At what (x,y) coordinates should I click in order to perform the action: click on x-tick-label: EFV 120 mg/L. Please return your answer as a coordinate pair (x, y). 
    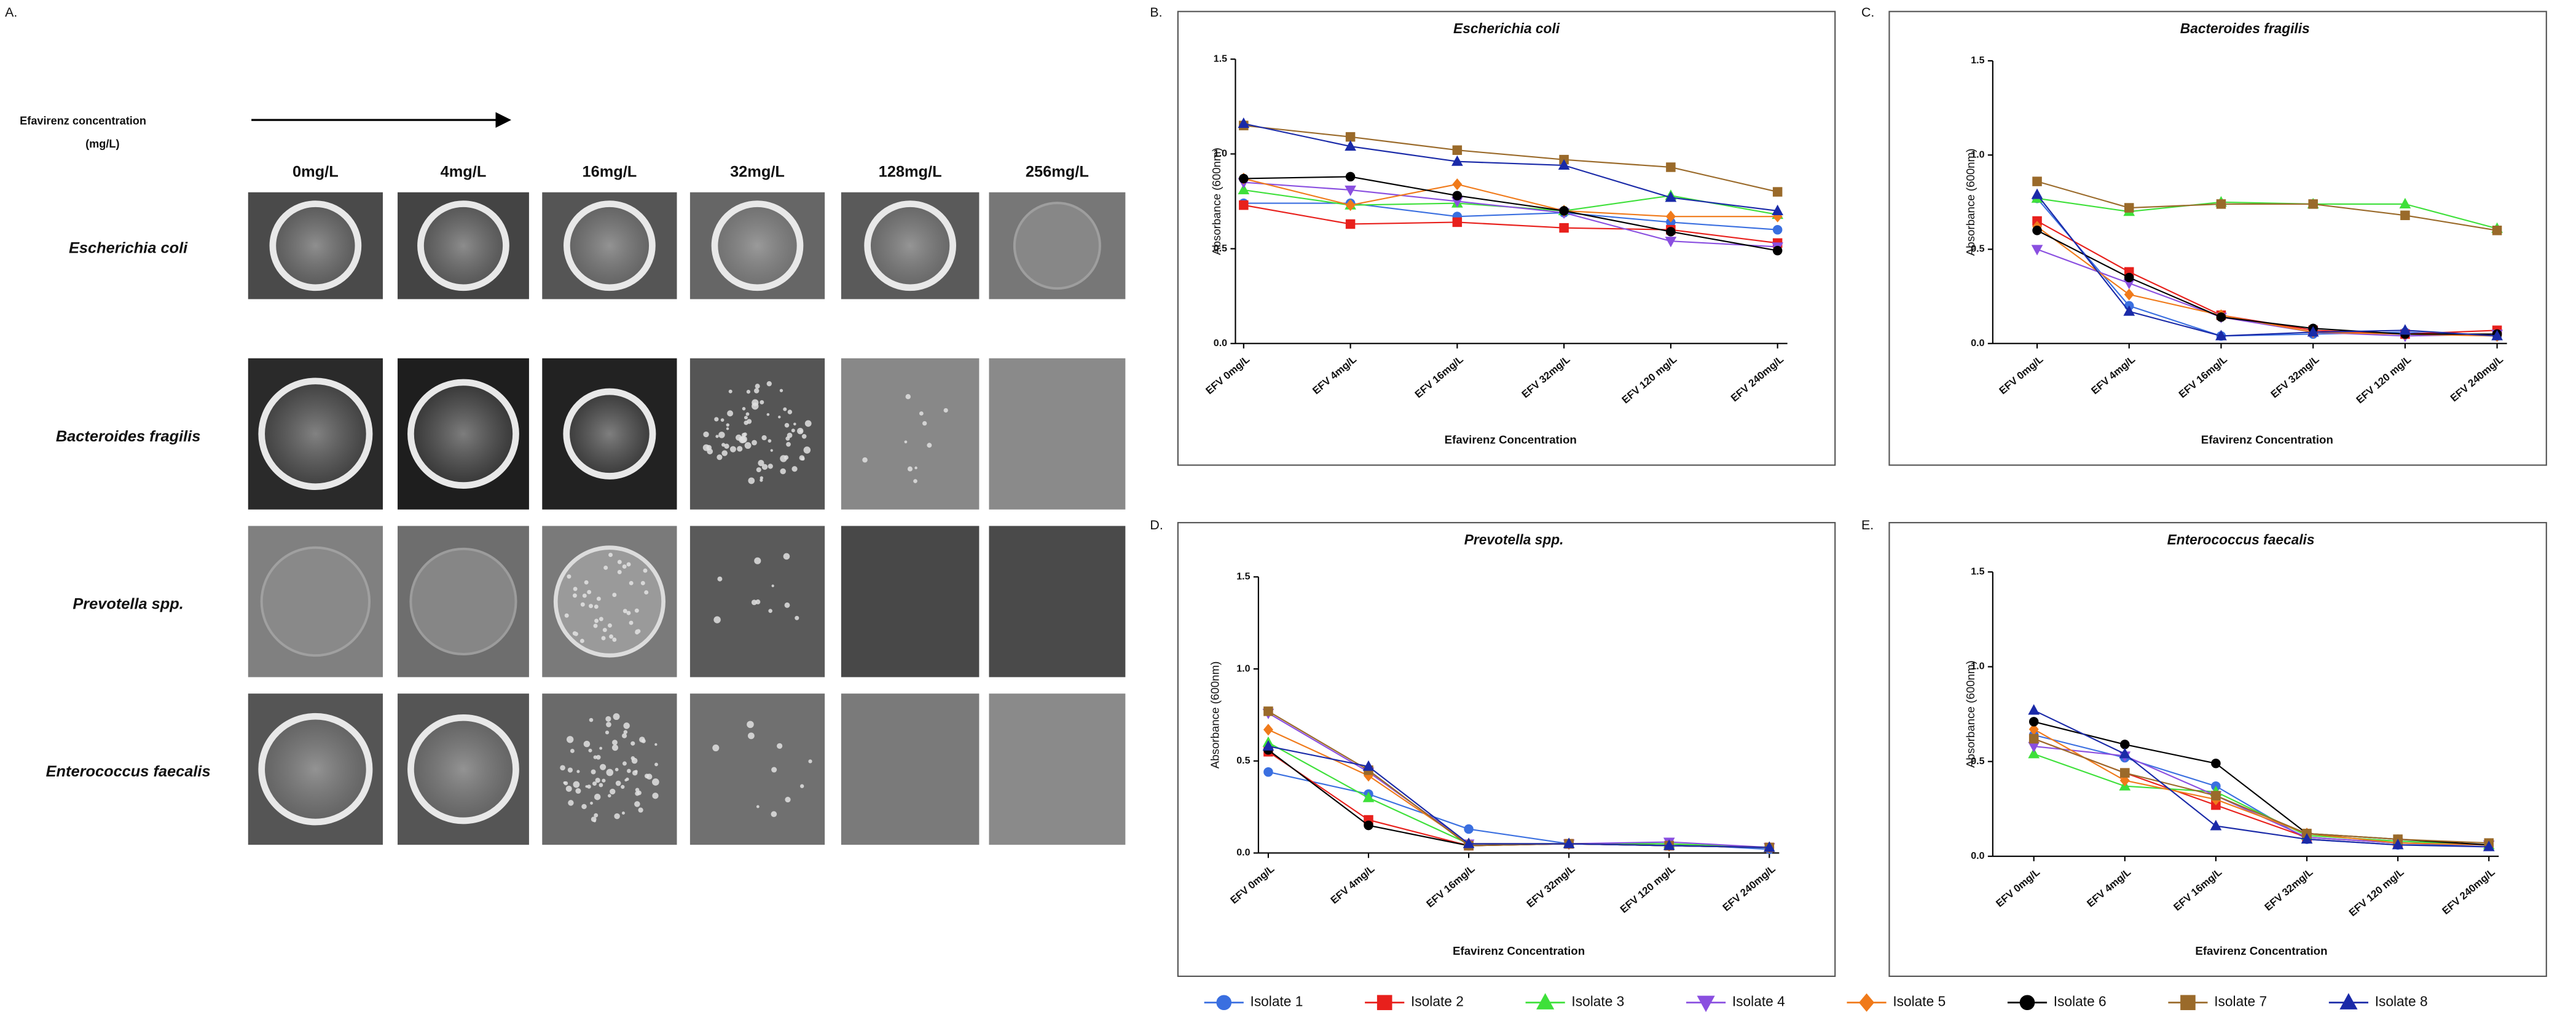
    Looking at the image, I should click on (1649, 380).